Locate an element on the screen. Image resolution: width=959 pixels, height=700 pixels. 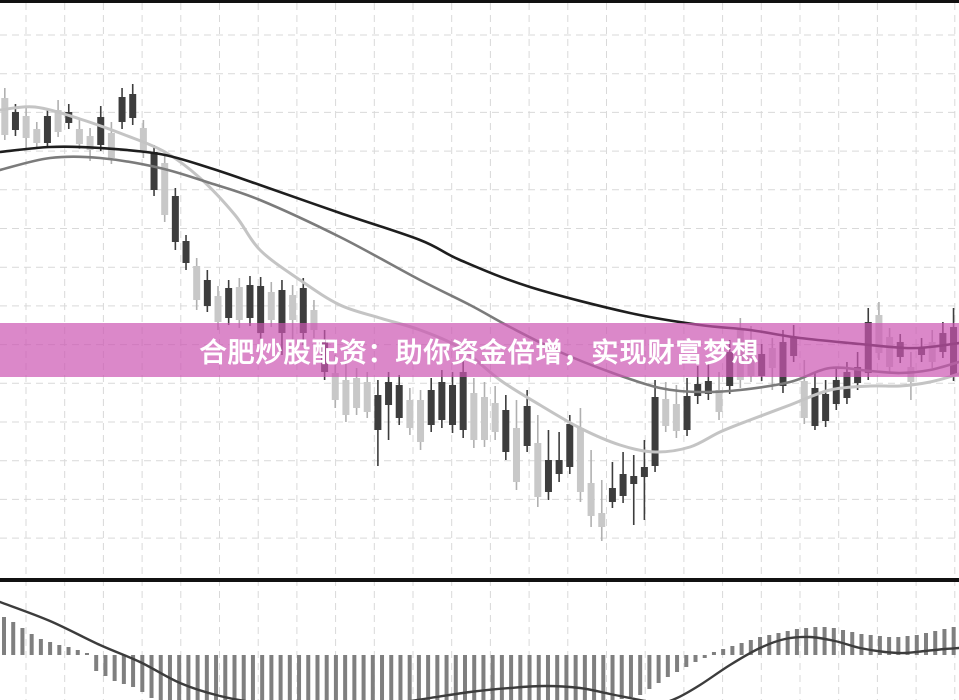
top-border-bar is located at coordinates (479, 1).